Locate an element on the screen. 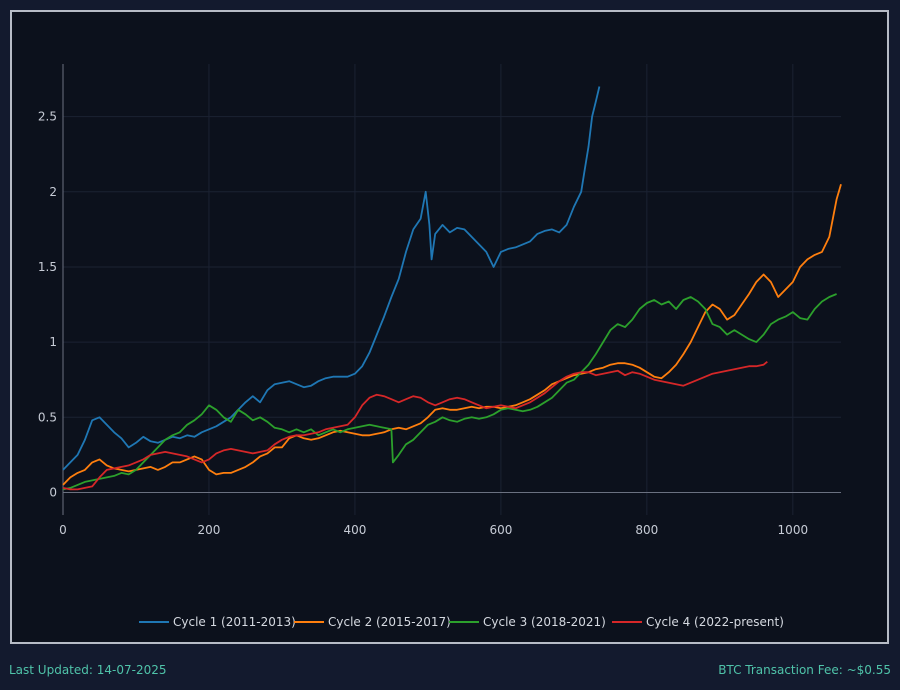 The width and height of the screenshot is (900, 690). last-updated-text: Last Updated: 14-07-2025 is located at coordinates (88, 670).